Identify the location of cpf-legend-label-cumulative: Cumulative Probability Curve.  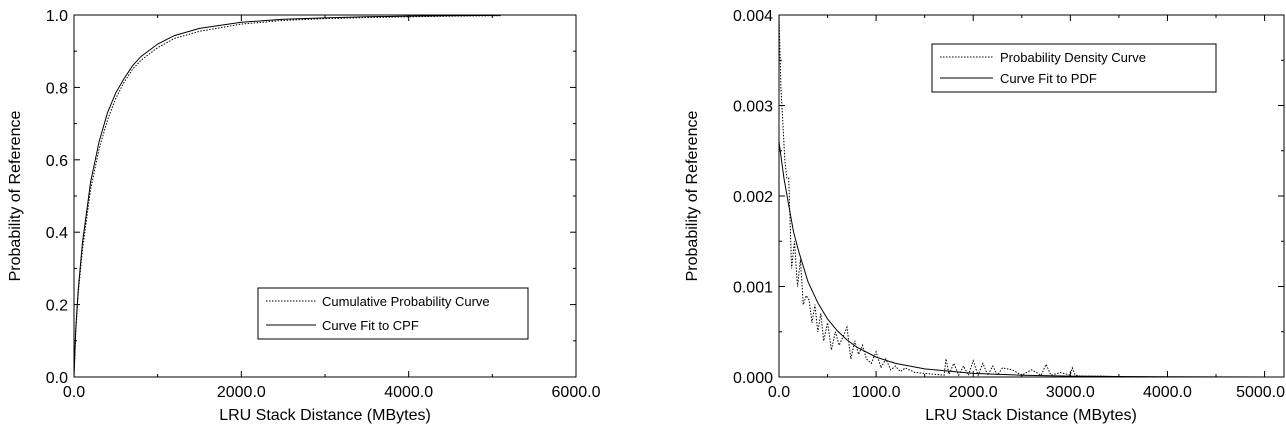
(406, 301).